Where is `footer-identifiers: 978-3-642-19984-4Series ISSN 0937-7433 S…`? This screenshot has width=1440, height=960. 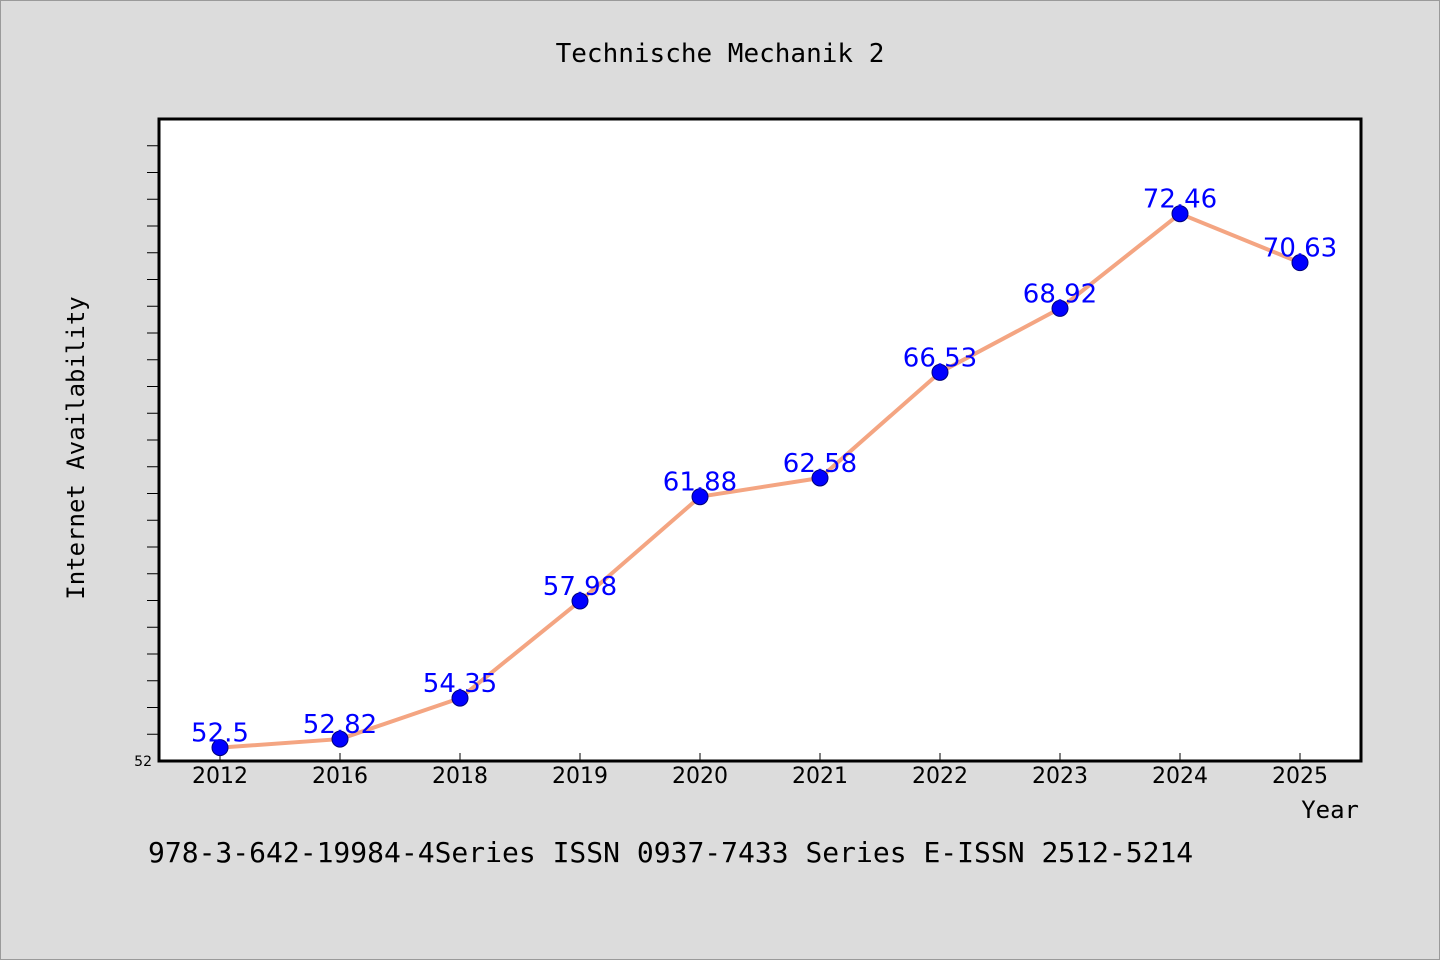
footer-identifiers: 978-3-642-19984-4Series ISSN 0937-7433 S… is located at coordinates (670, 852).